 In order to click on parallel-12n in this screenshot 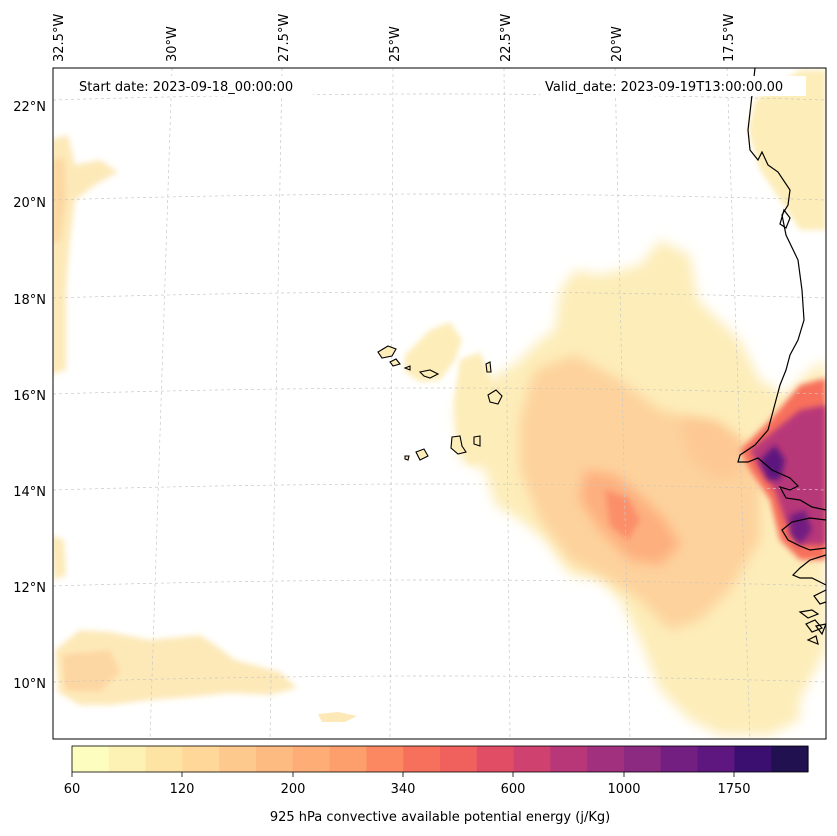, I will do `click(439, 583)`.